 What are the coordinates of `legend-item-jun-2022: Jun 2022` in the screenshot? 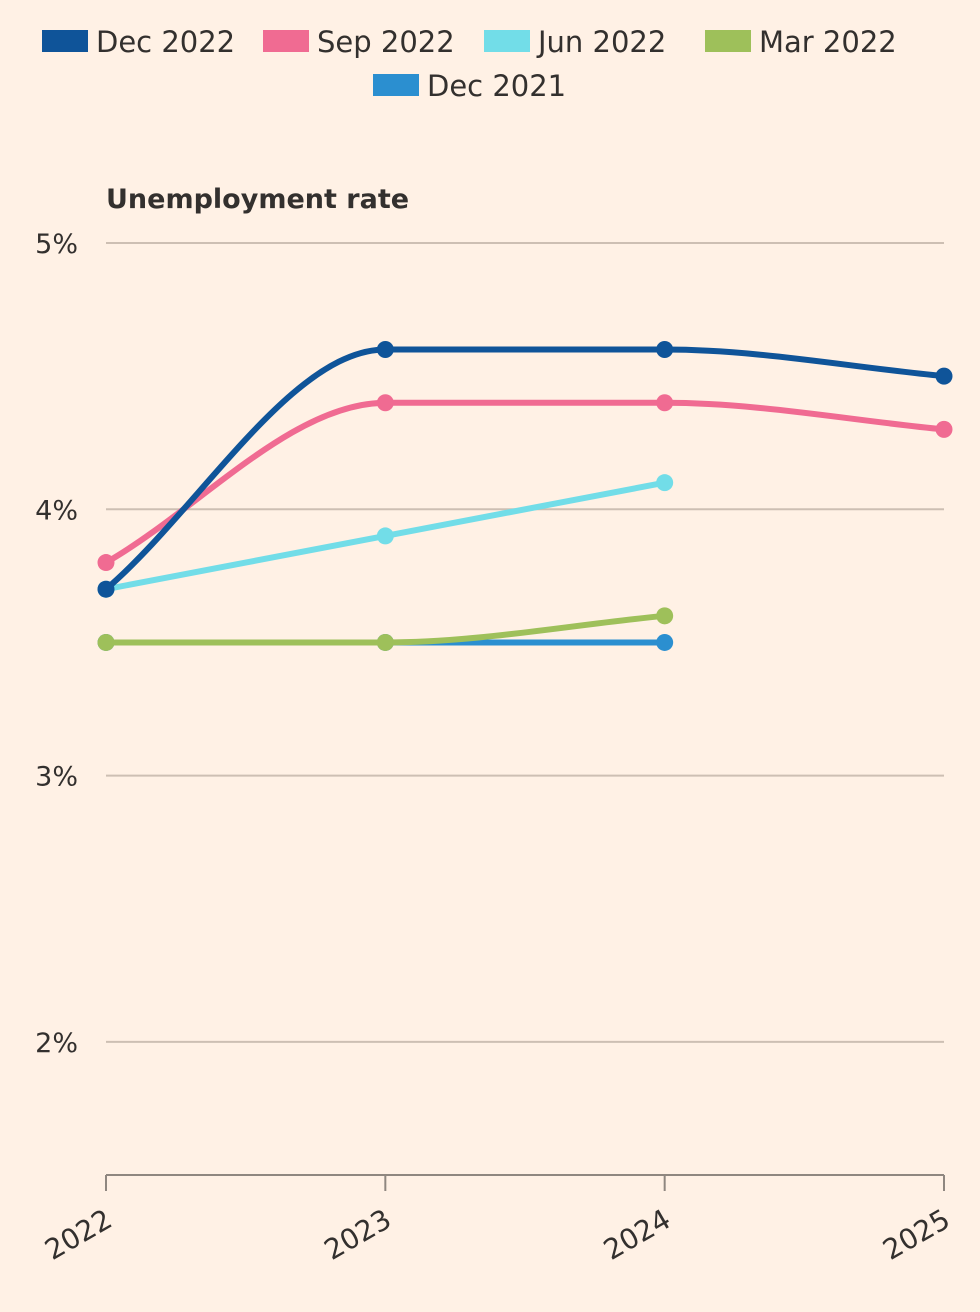 It's located at (575, 42).